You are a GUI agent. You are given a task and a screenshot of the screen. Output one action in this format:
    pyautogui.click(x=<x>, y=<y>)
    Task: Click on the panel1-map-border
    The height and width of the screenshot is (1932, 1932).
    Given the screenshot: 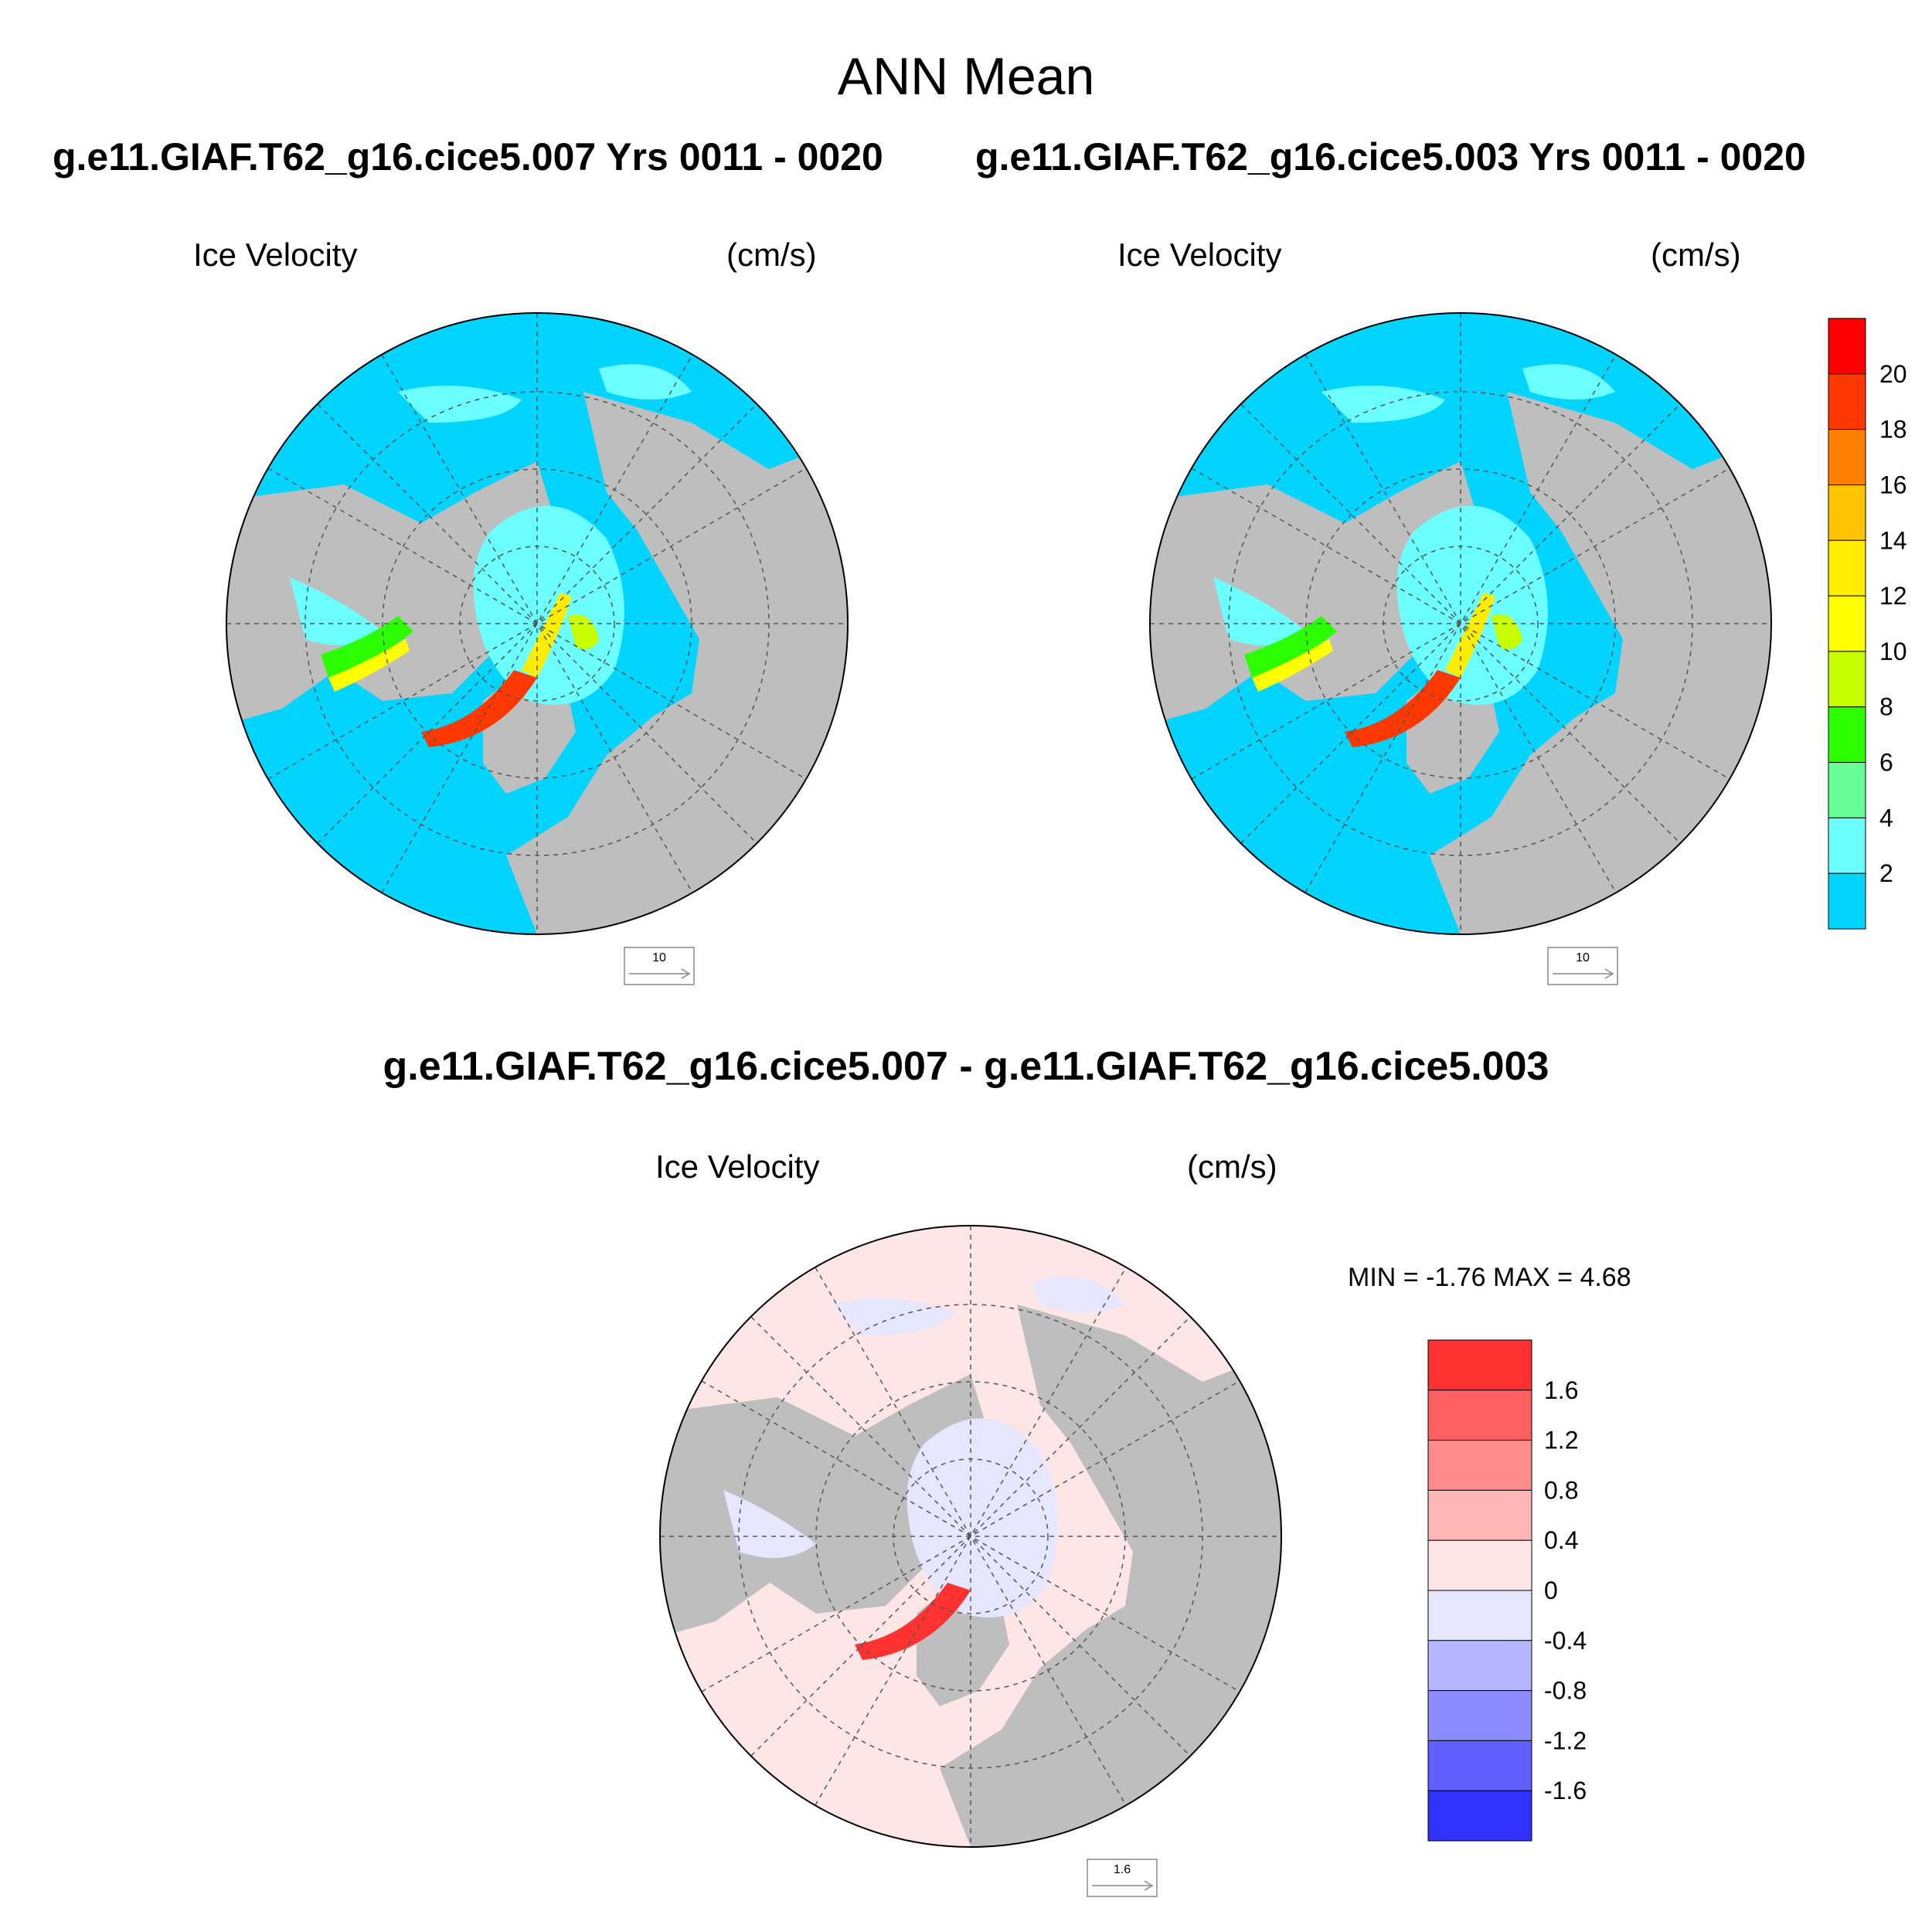 What is the action you would take?
    pyautogui.click(x=538, y=624)
    